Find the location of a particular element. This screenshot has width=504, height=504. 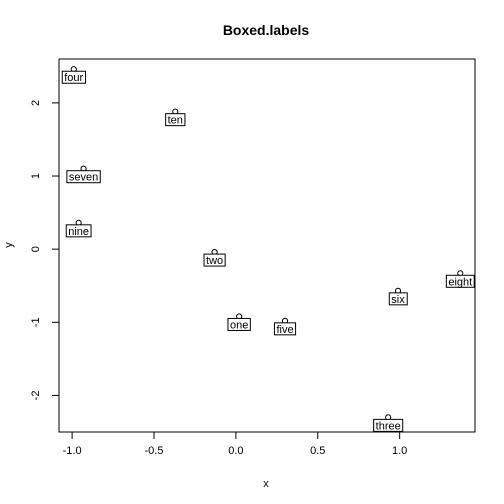

point-label: ten is located at coordinates (175, 121).